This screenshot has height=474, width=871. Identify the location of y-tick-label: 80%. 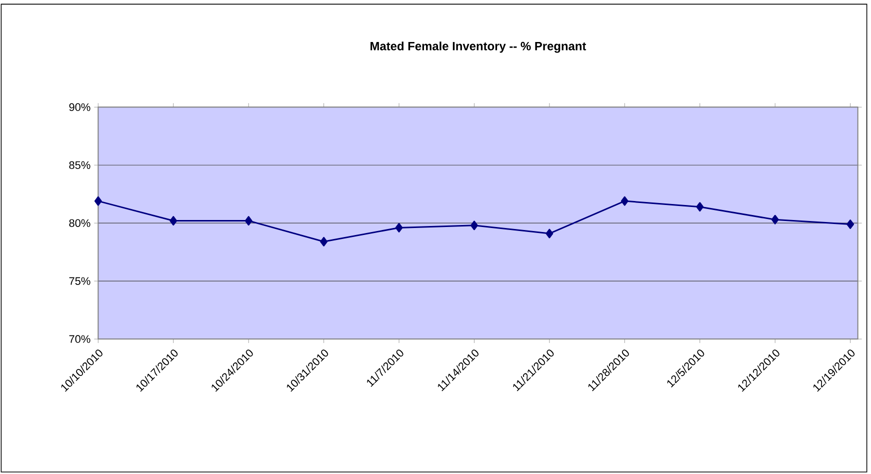
(79, 223).